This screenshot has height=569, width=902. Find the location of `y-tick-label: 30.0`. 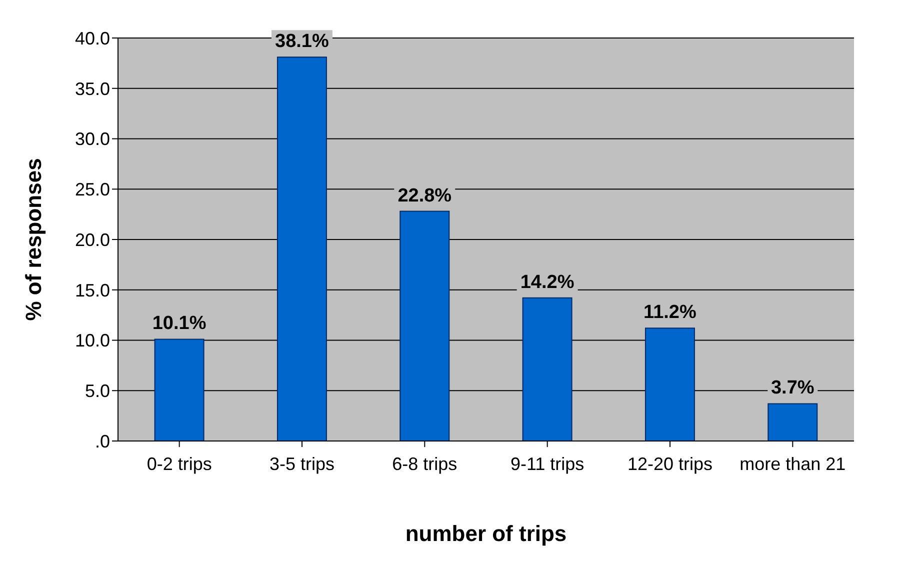

y-tick-label: 30.0 is located at coordinates (92, 139).